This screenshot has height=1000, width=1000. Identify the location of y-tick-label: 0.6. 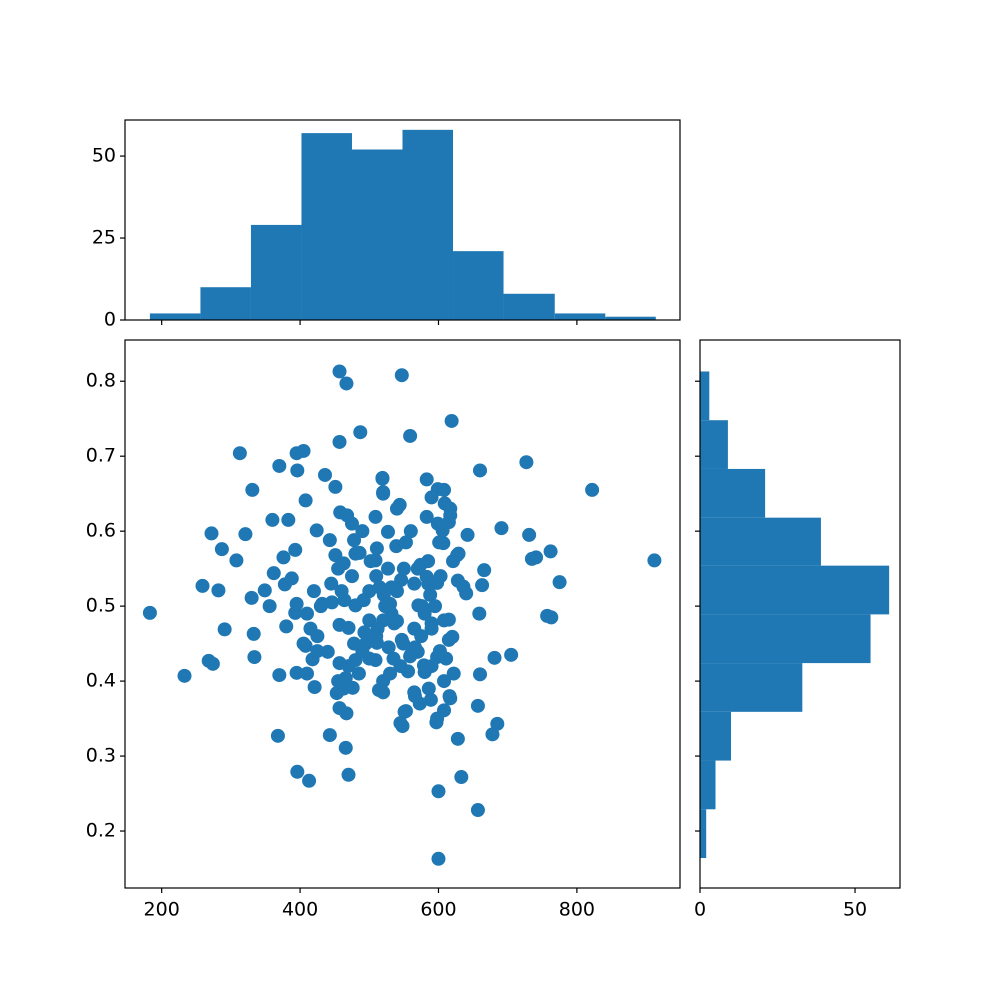
(101, 531).